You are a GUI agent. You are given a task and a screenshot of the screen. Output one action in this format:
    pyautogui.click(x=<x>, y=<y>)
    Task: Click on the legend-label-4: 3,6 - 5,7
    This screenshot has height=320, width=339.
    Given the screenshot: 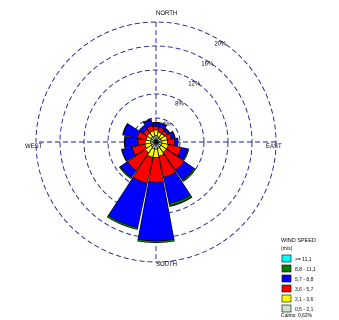 What is the action you would take?
    pyautogui.click(x=304, y=290)
    